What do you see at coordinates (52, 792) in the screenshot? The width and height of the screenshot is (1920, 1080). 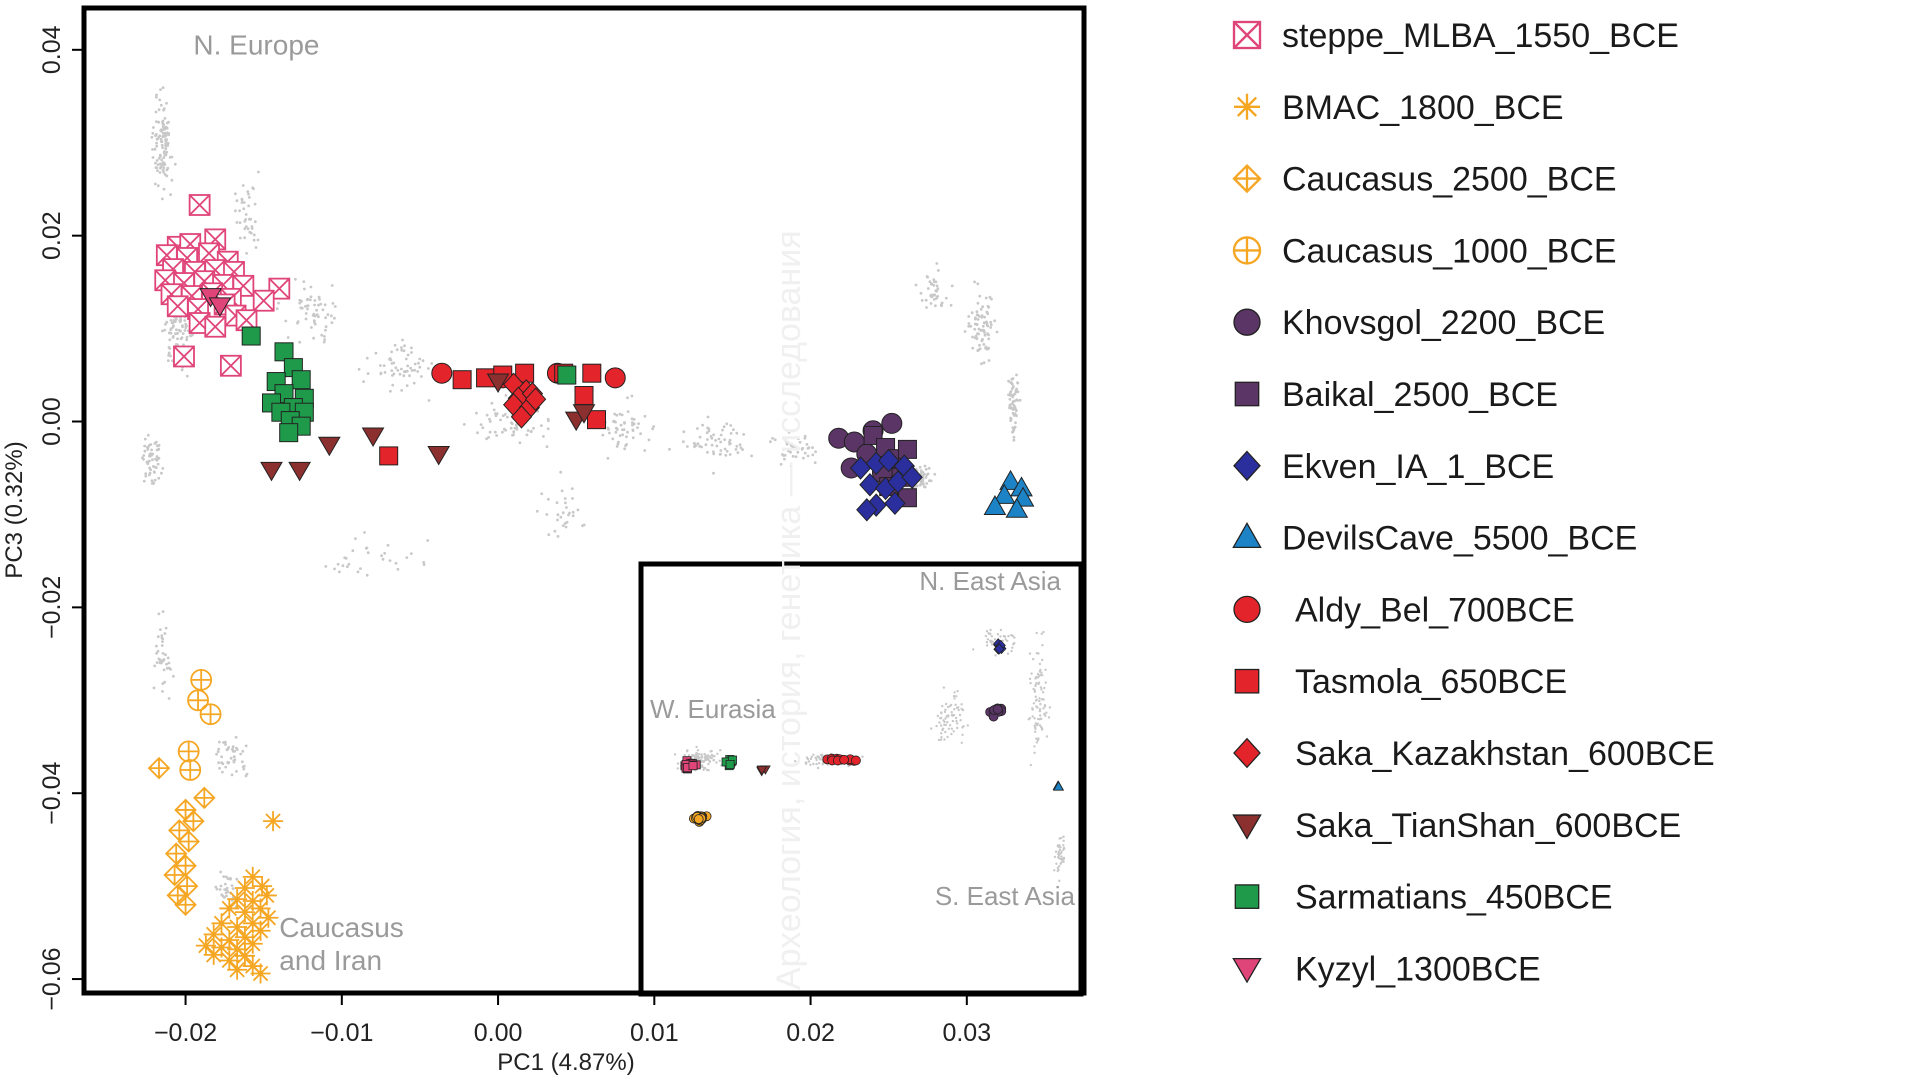 I see `y-tick-label: −0.04` at bounding box center [52, 792].